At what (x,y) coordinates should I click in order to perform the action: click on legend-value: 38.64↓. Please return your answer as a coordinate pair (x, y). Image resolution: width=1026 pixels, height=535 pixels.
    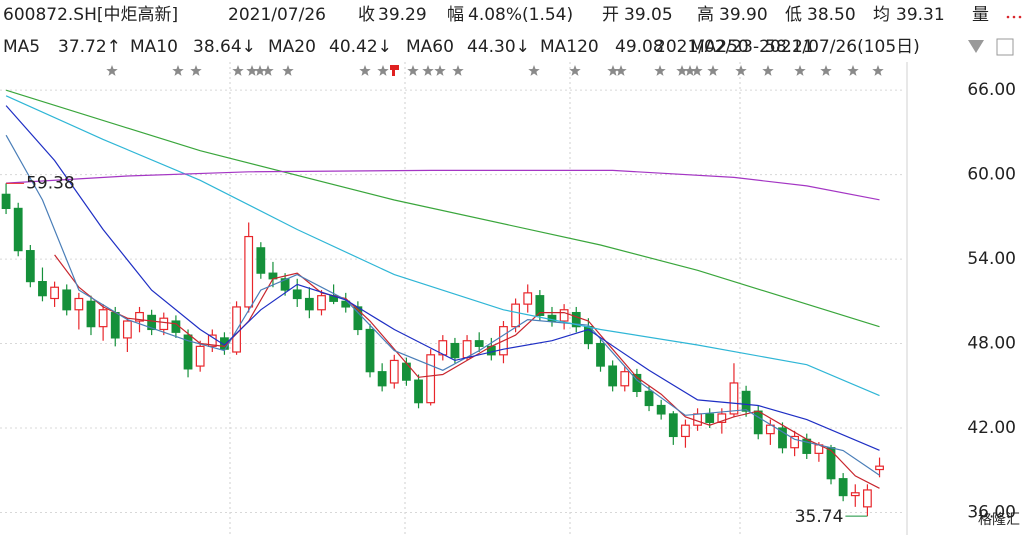
    Looking at the image, I should click on (224, 47).